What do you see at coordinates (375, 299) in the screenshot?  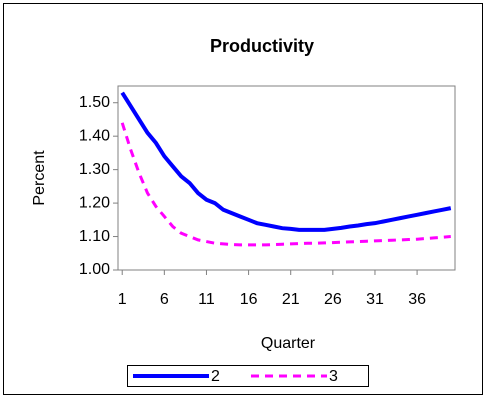 I see `x-tick-label: 31` at bounding box center [375, 299].